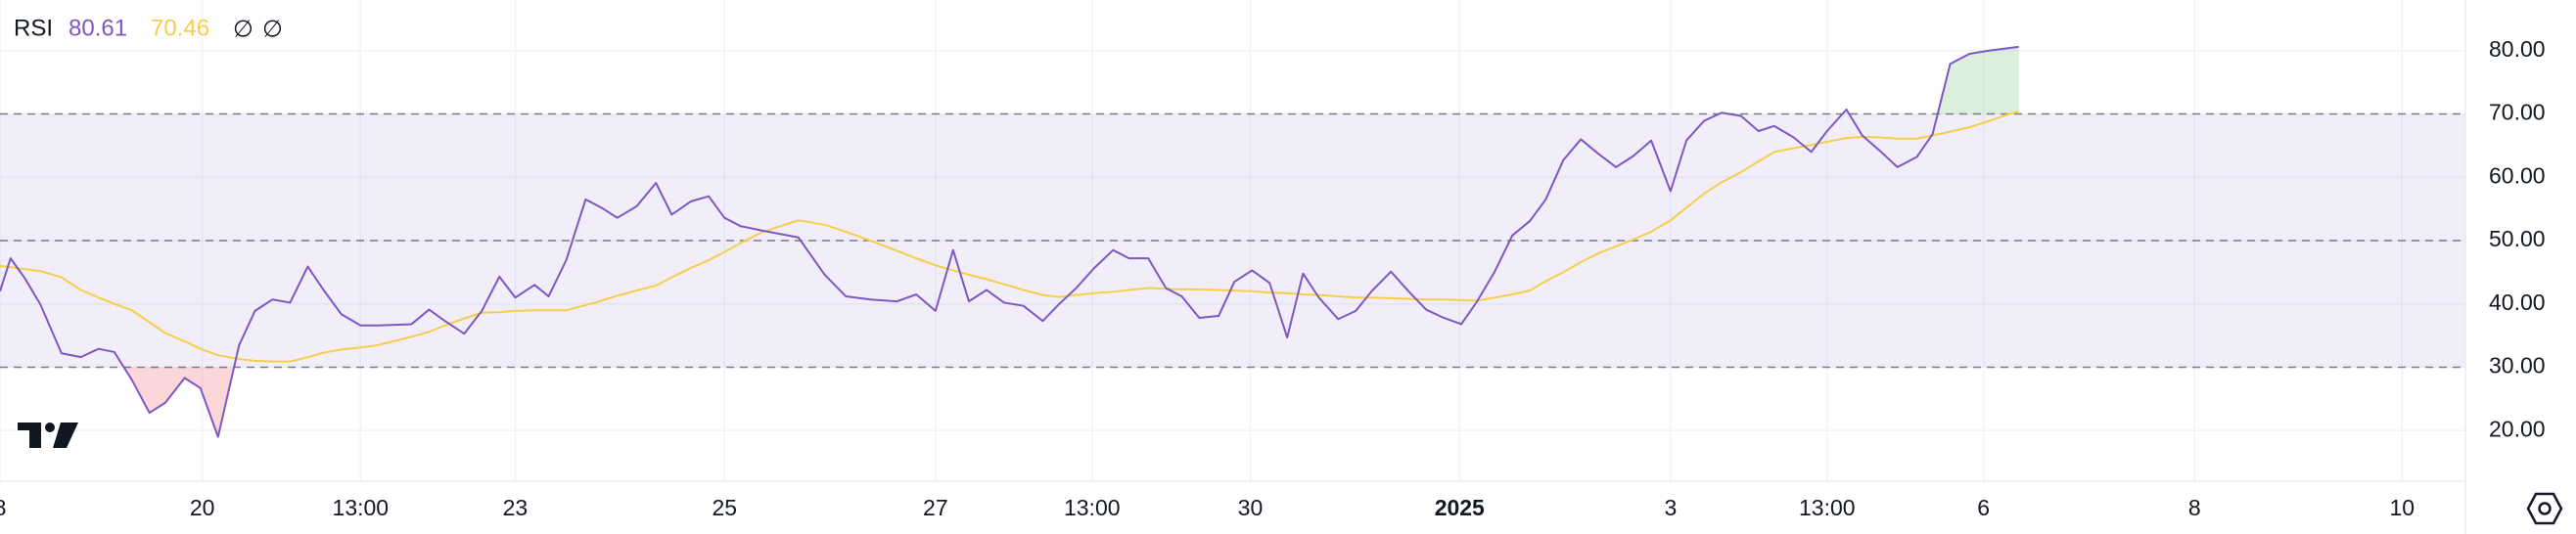 The width and height of the screenshot is (2576, 534). Describe the element at coordinates (725, 507) in the screenshot. I see `x-tick-label: 25` at that location.